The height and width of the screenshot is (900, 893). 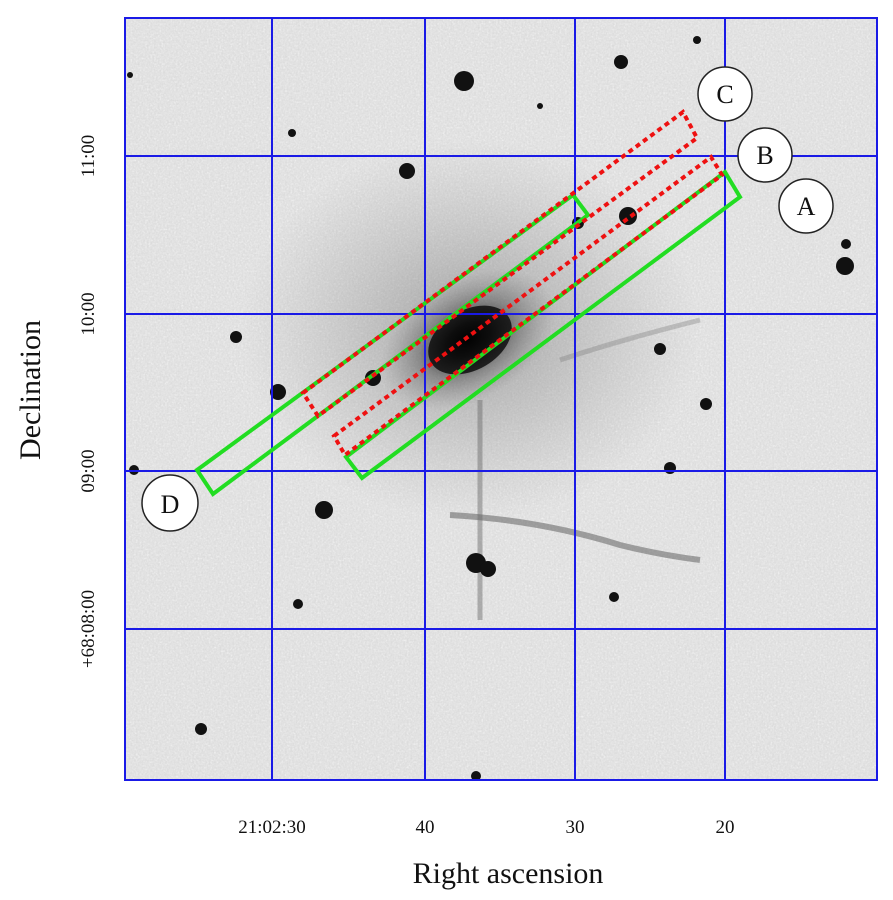 I want to click on marker-c-label: C, so click(x=724, y=94).